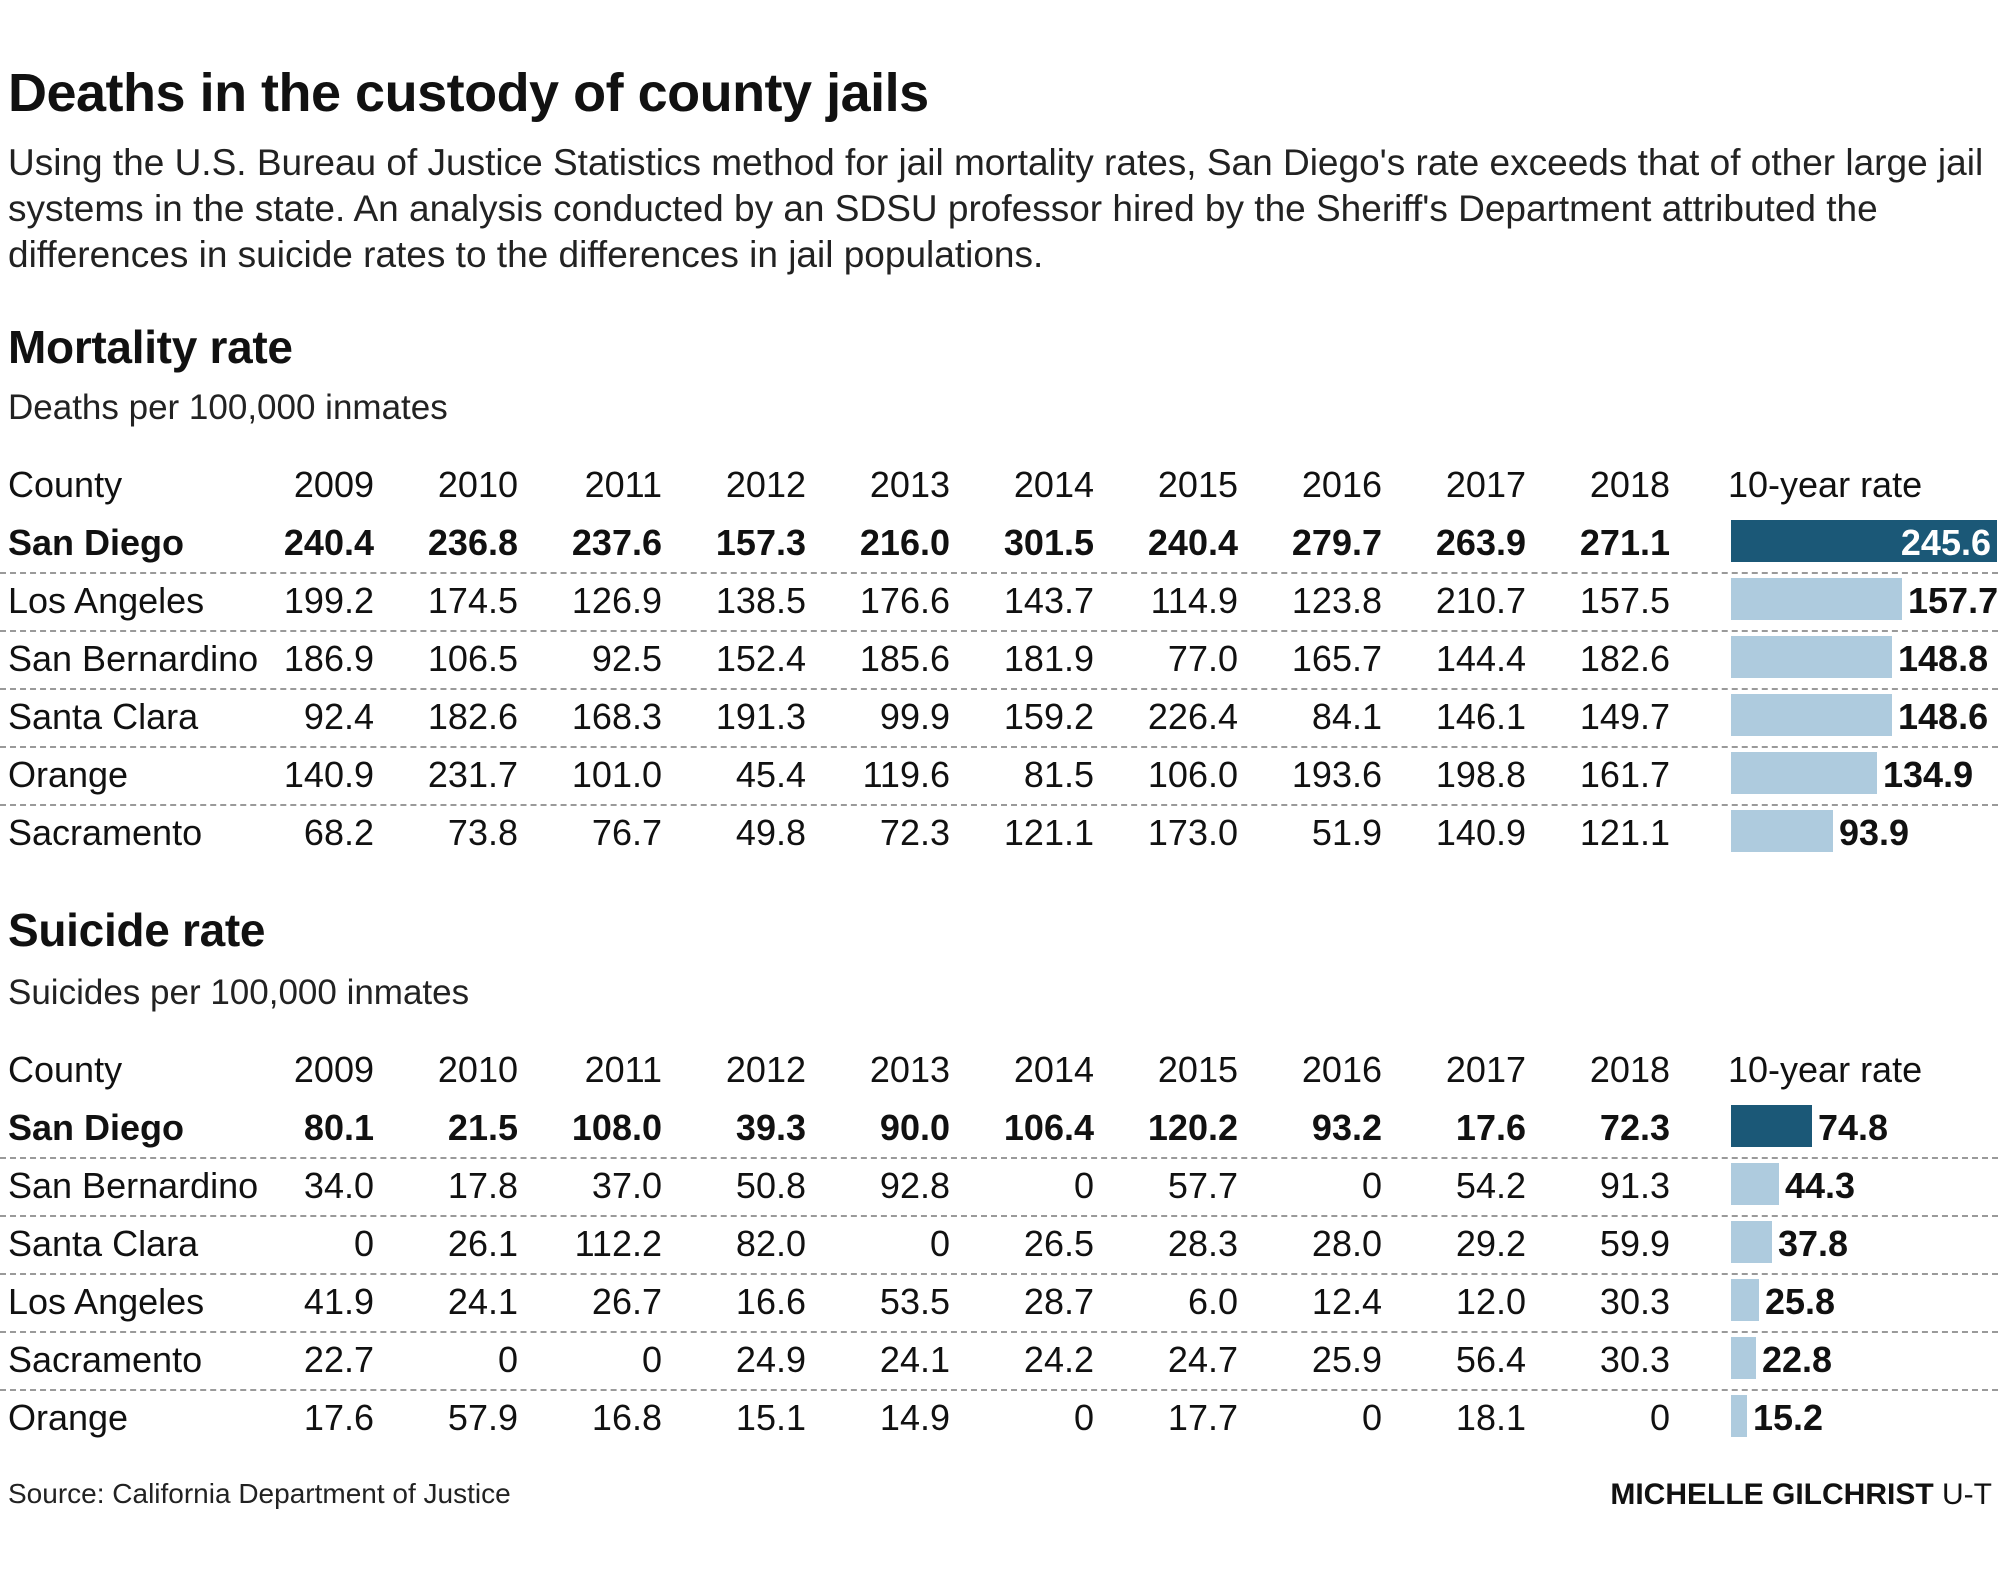 The image size is (2000, 1584). Describe the element at coordinates (1490, 1243) in the screenshot. I see `value-cell-2017: 29.2` at that location.